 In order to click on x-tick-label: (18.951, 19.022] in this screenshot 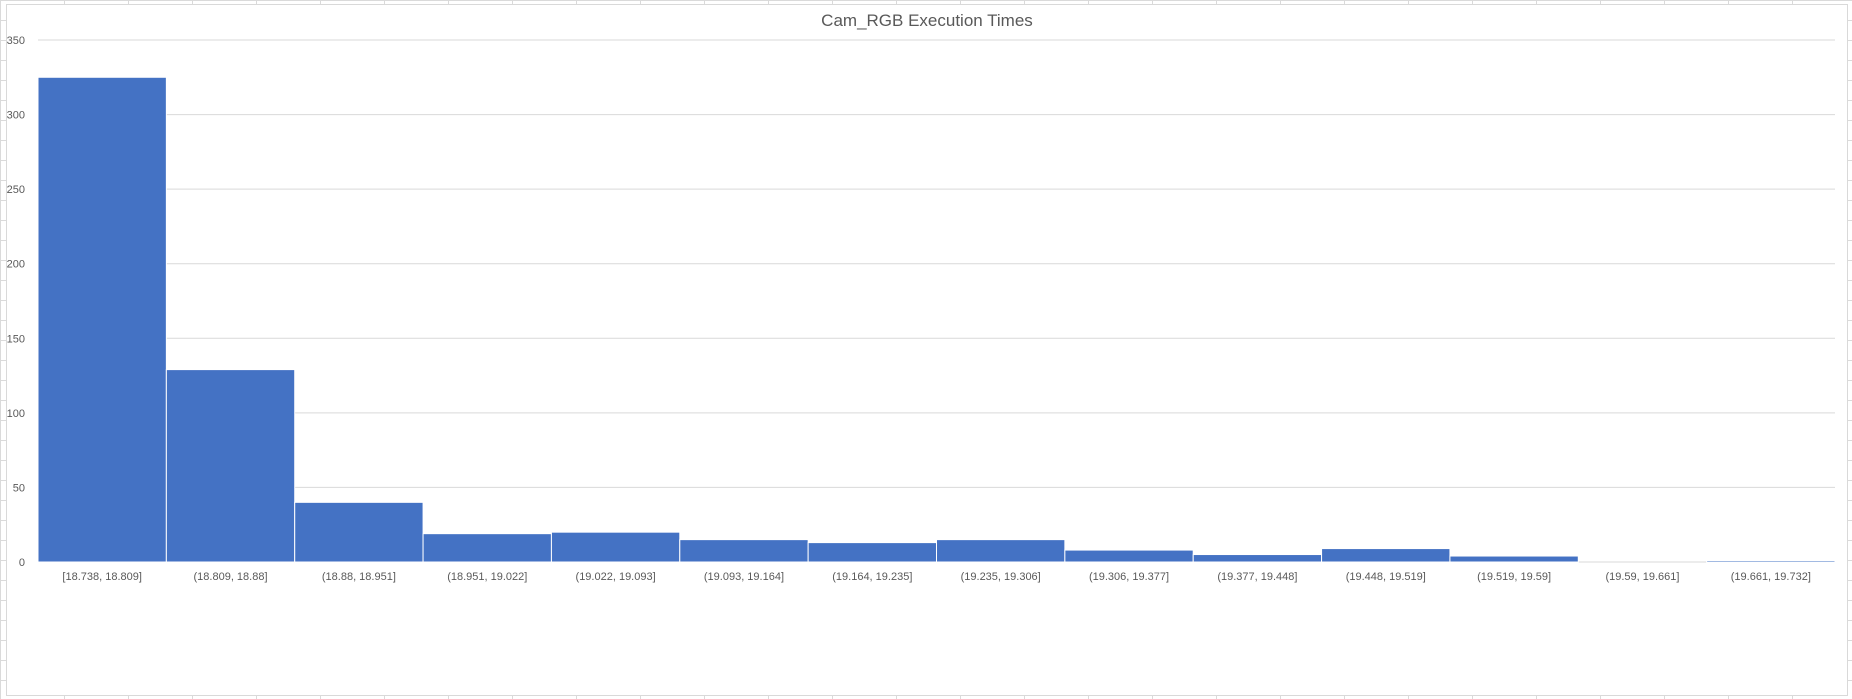, I will do `click(487, 577)`.